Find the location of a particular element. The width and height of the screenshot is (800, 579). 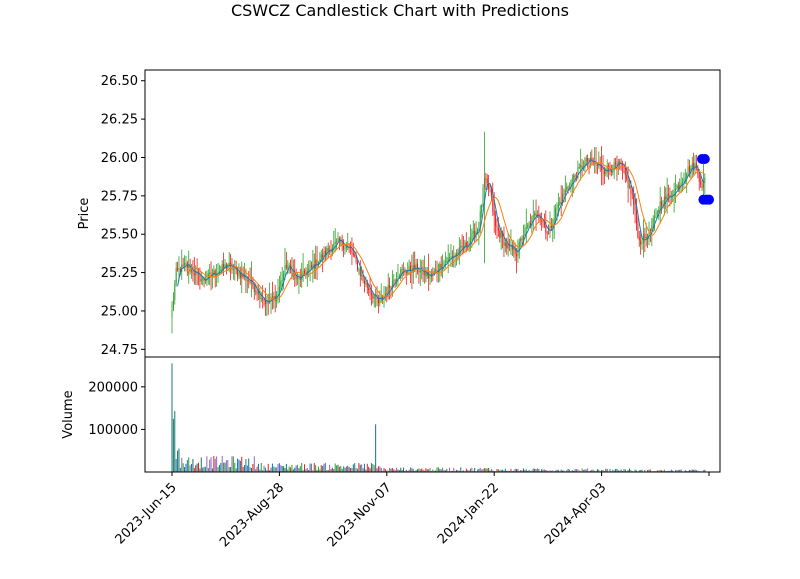

price-ytick-label: 25.50 is located at coordinates (119, 235).